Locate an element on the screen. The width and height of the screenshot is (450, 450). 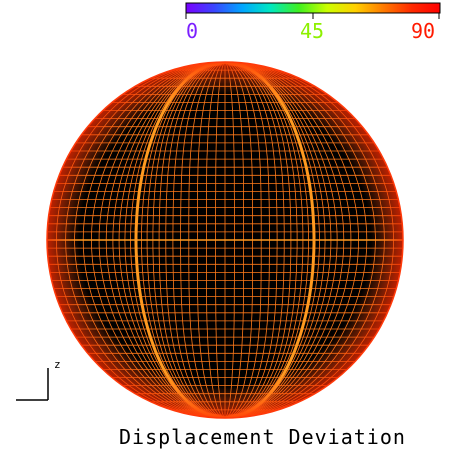
axis-triad: z is located at coordinates (38, 379).